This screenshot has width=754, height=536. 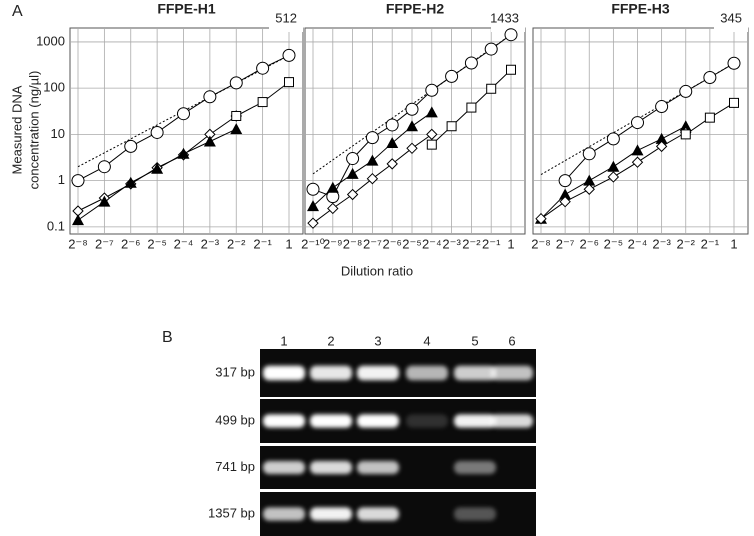 I want to click on lane-label: 1, so click(x=283, y=340).